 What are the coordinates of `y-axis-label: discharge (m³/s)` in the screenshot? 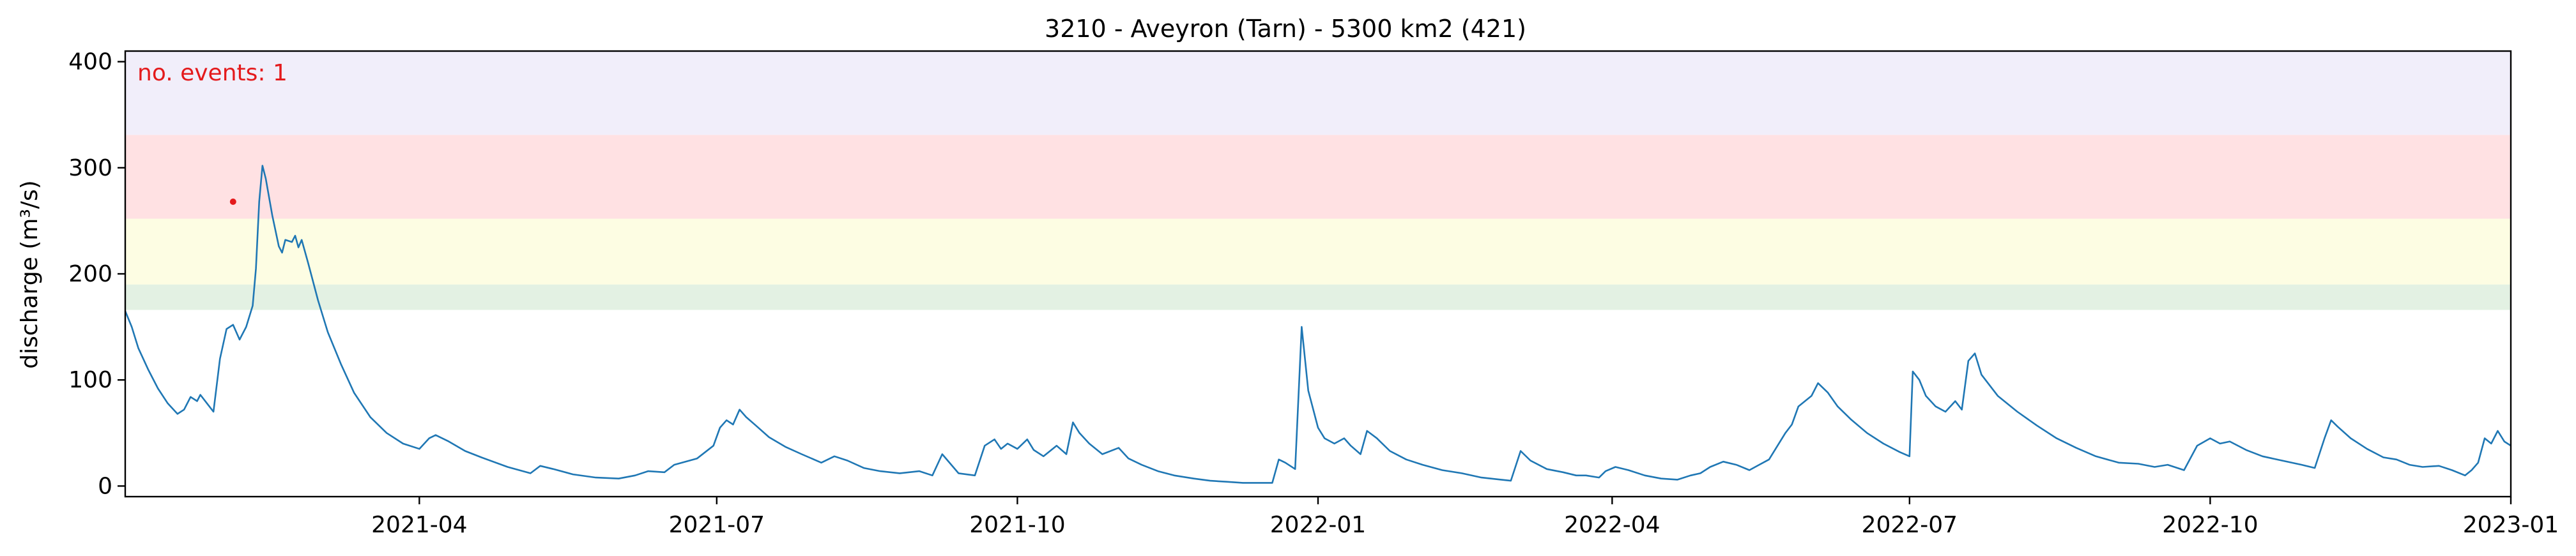 It's located at (30, 274).